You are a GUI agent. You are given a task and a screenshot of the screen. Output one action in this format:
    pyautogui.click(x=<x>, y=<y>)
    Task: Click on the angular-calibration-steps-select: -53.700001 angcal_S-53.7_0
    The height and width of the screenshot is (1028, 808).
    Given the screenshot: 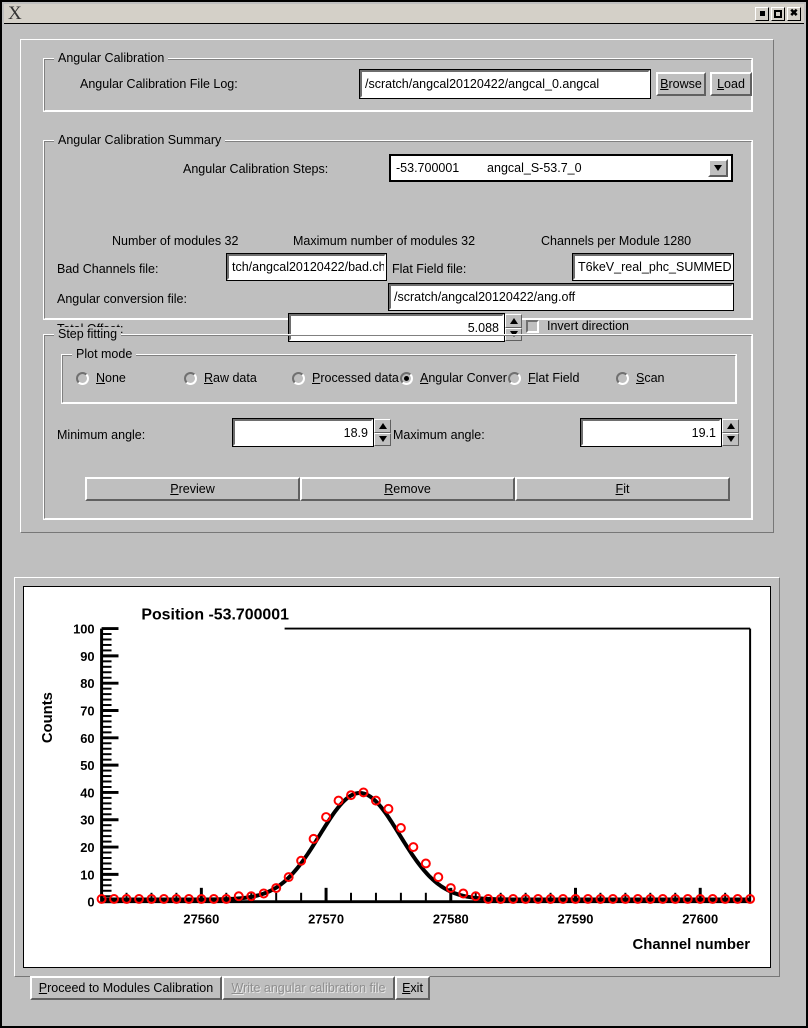 What is the action you would take?
    pyautogui.click(x=561, y=168)
    